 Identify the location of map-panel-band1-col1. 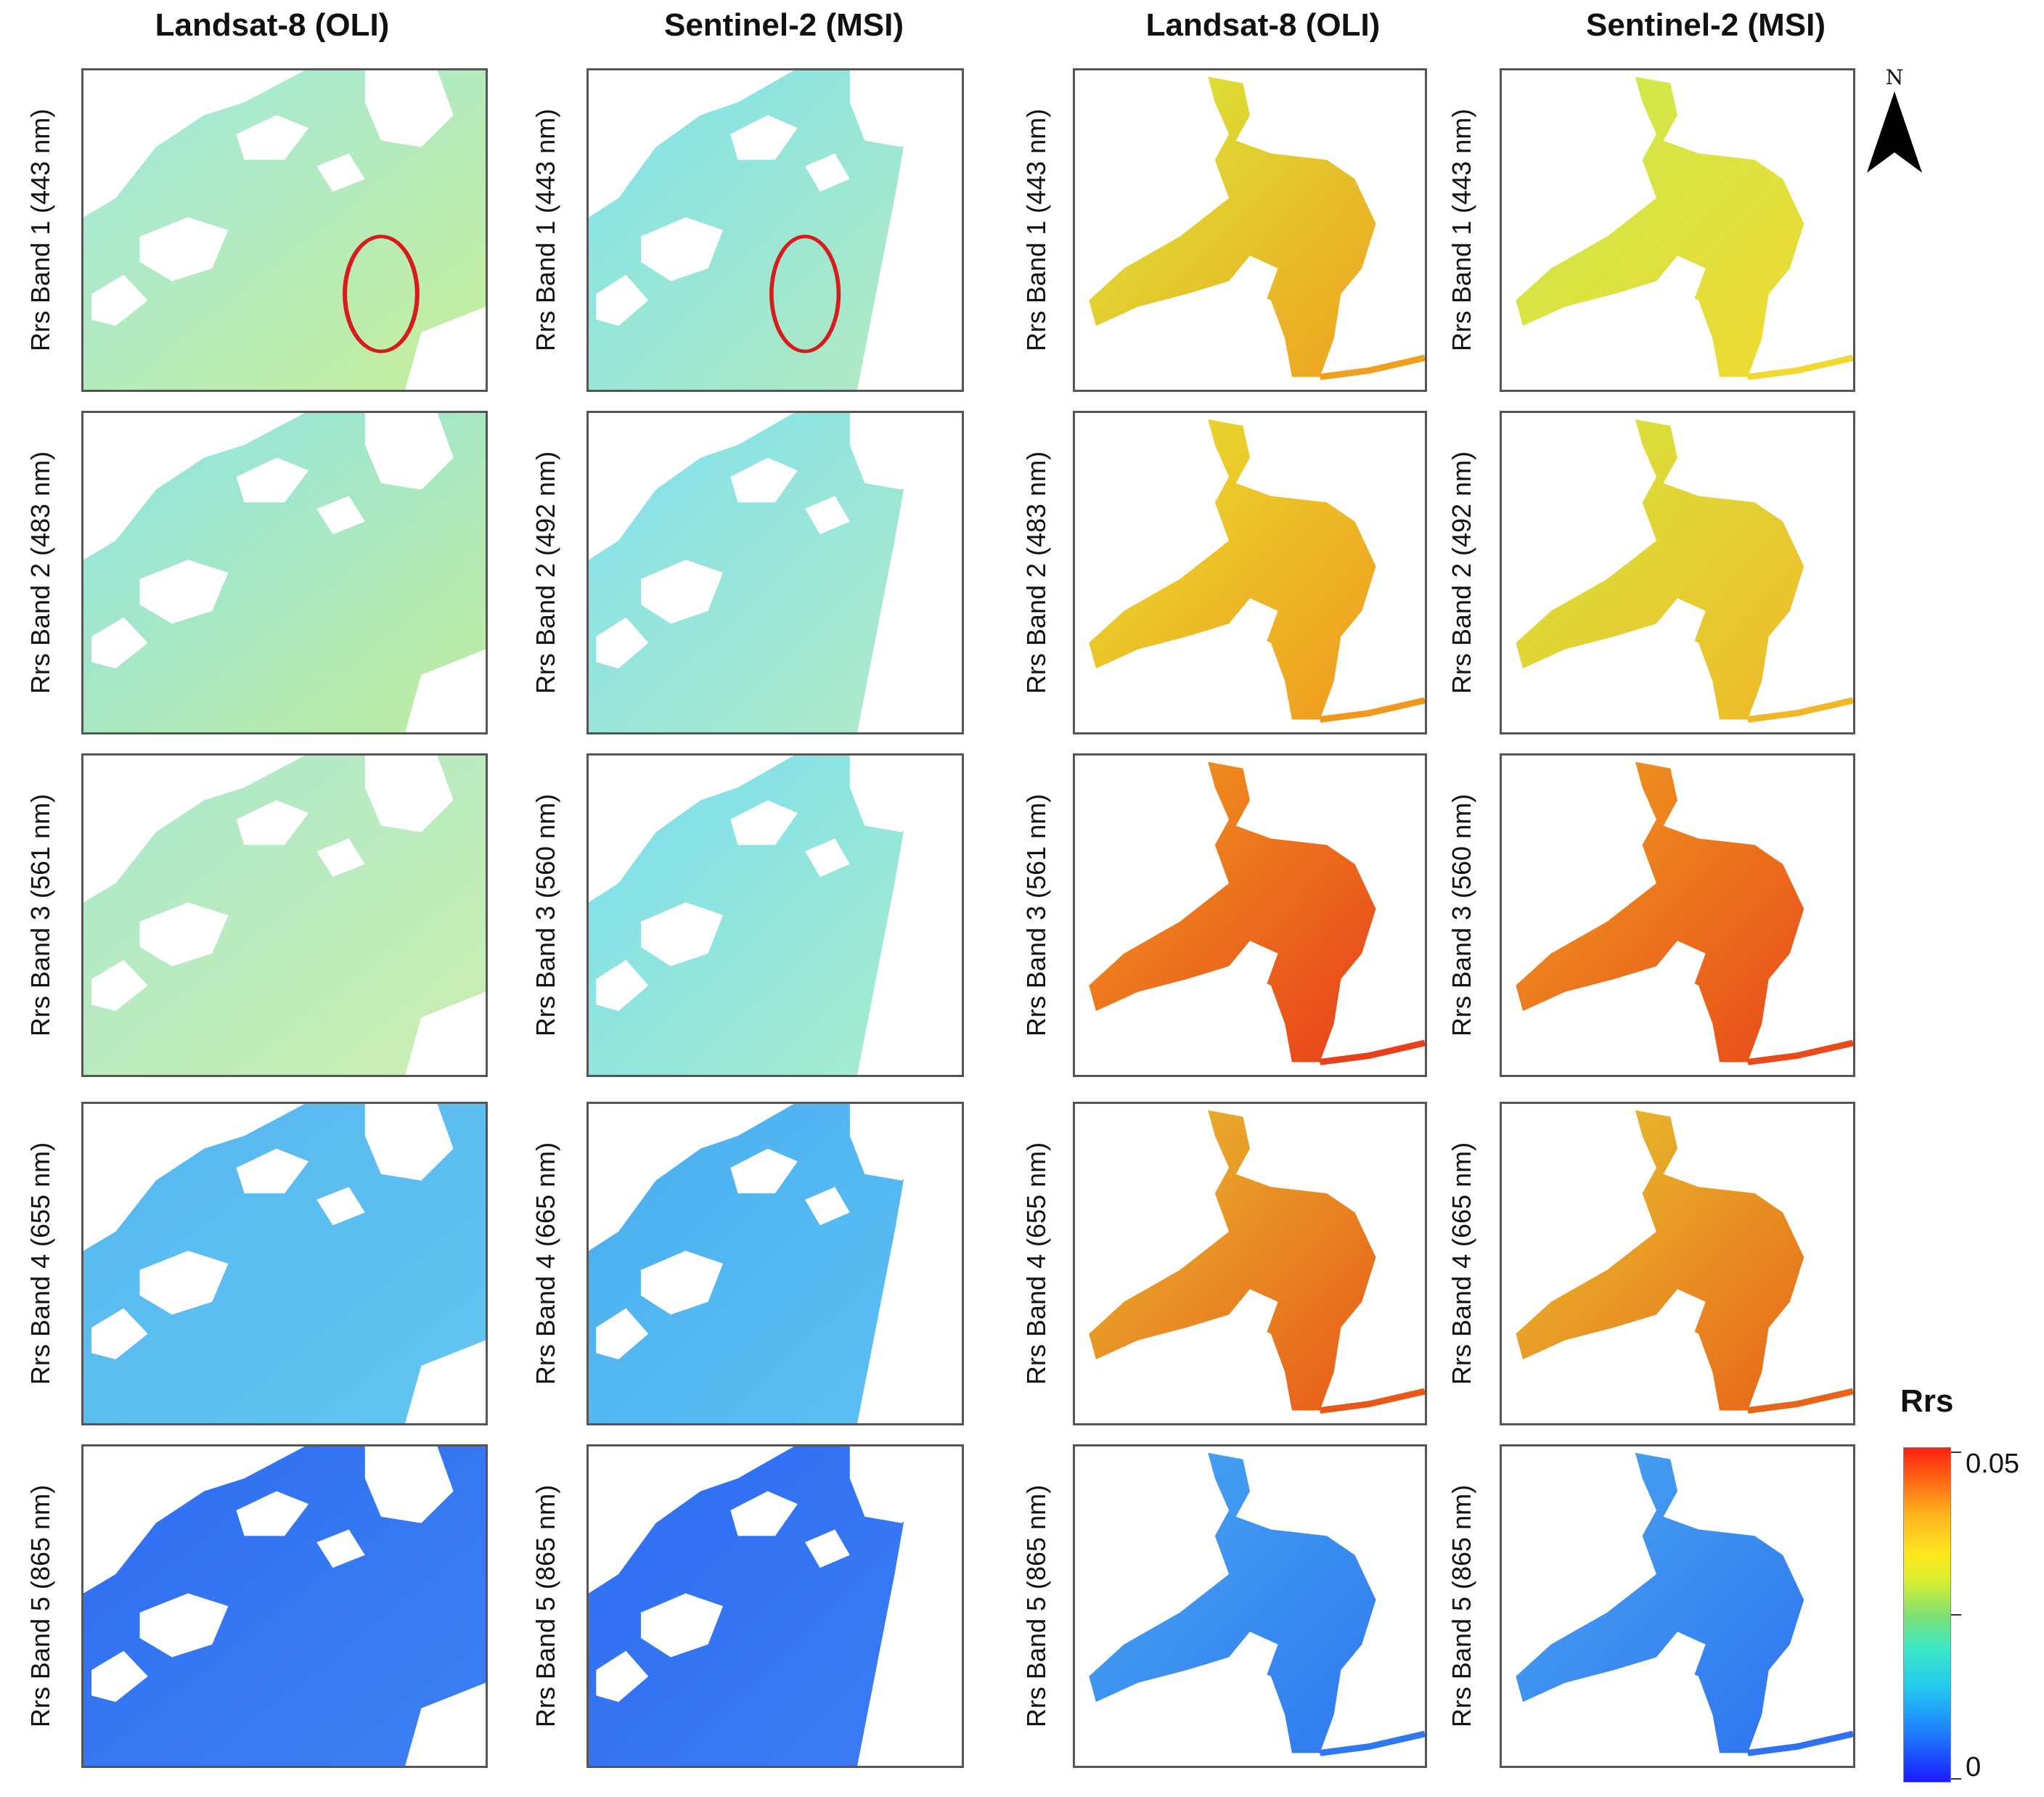
(284, 230).